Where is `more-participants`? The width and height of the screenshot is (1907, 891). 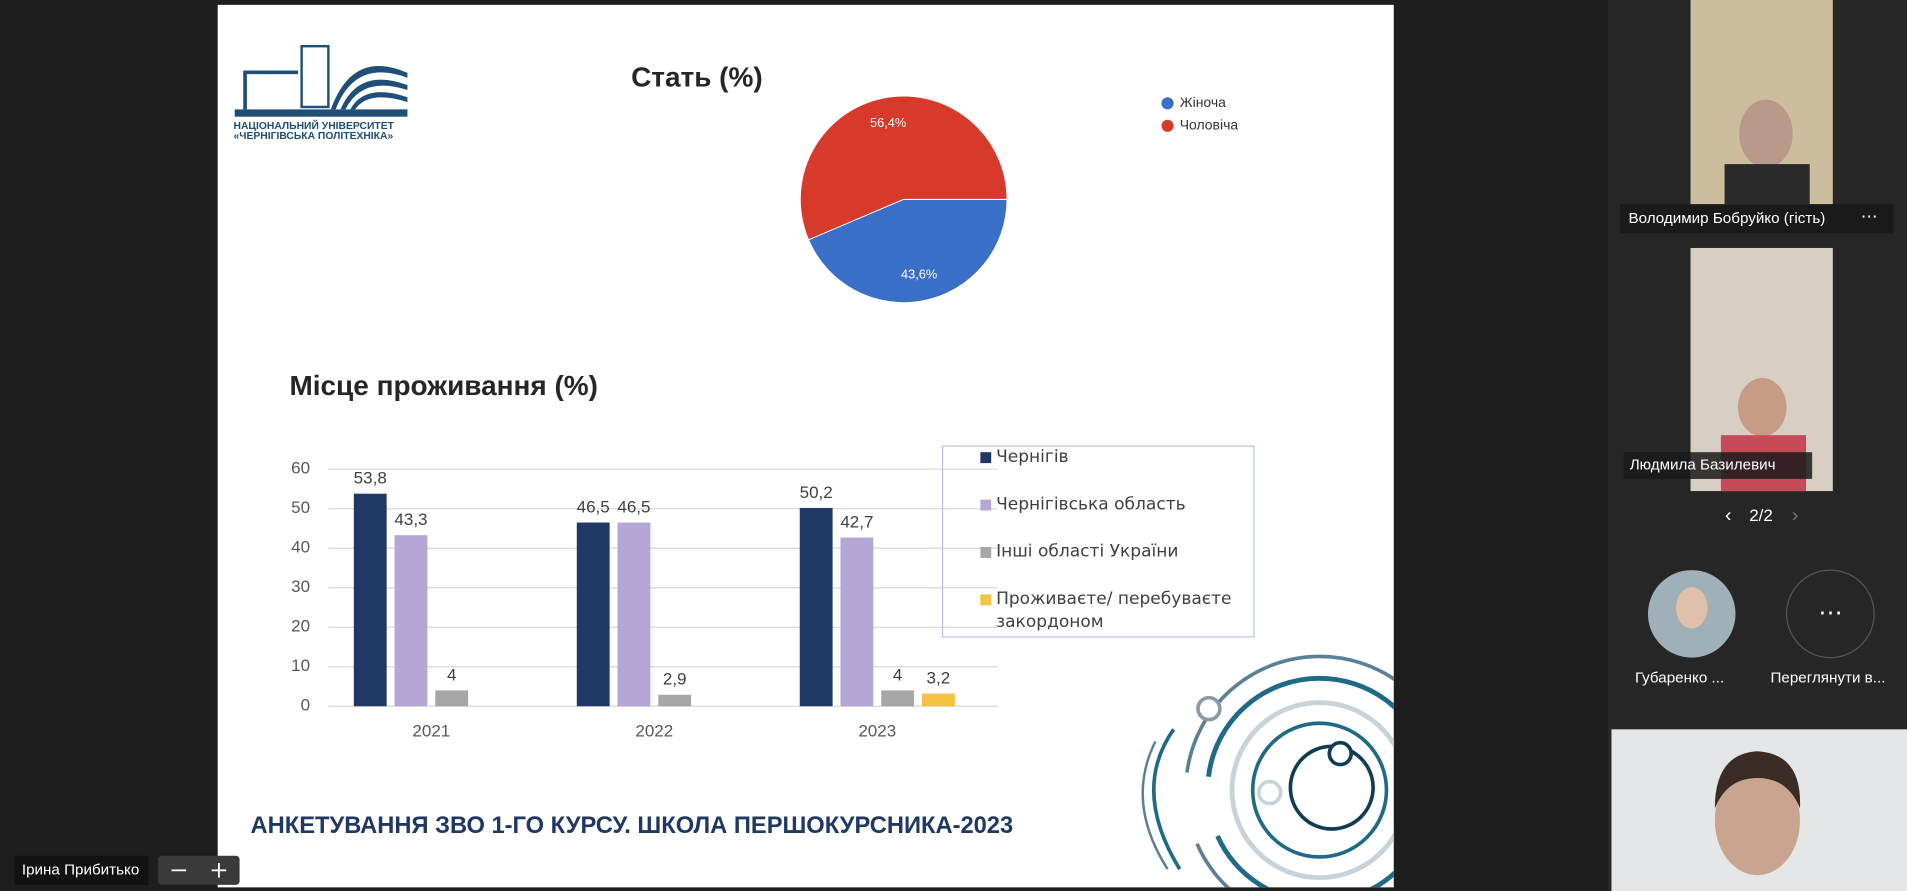
more-participants is located at coordinates (1830, 614).